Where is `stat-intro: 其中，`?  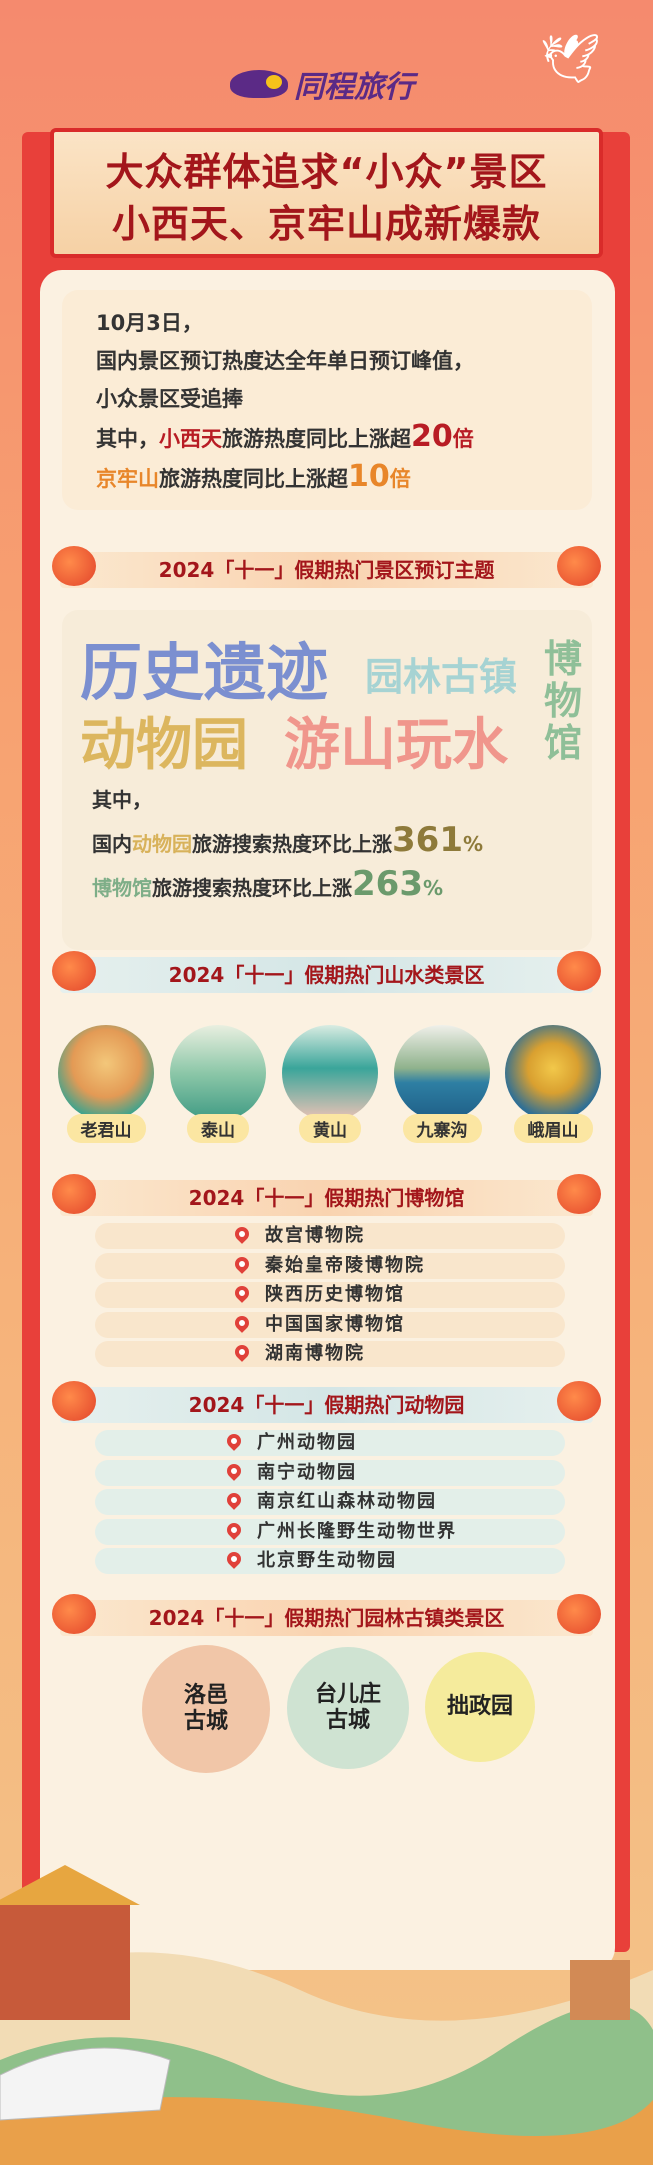
stat-intro: 其中， is located at coordinates (122, 800).